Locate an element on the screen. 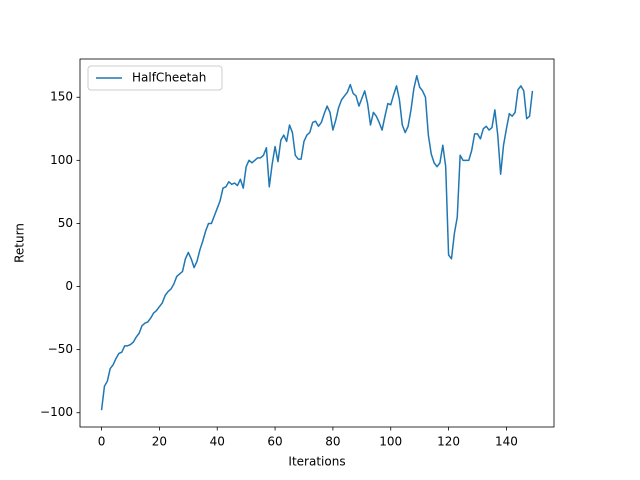 The width and height of the screenshot is (640, 480). x-tick-label: 120 is located at coordinates (448, 442).